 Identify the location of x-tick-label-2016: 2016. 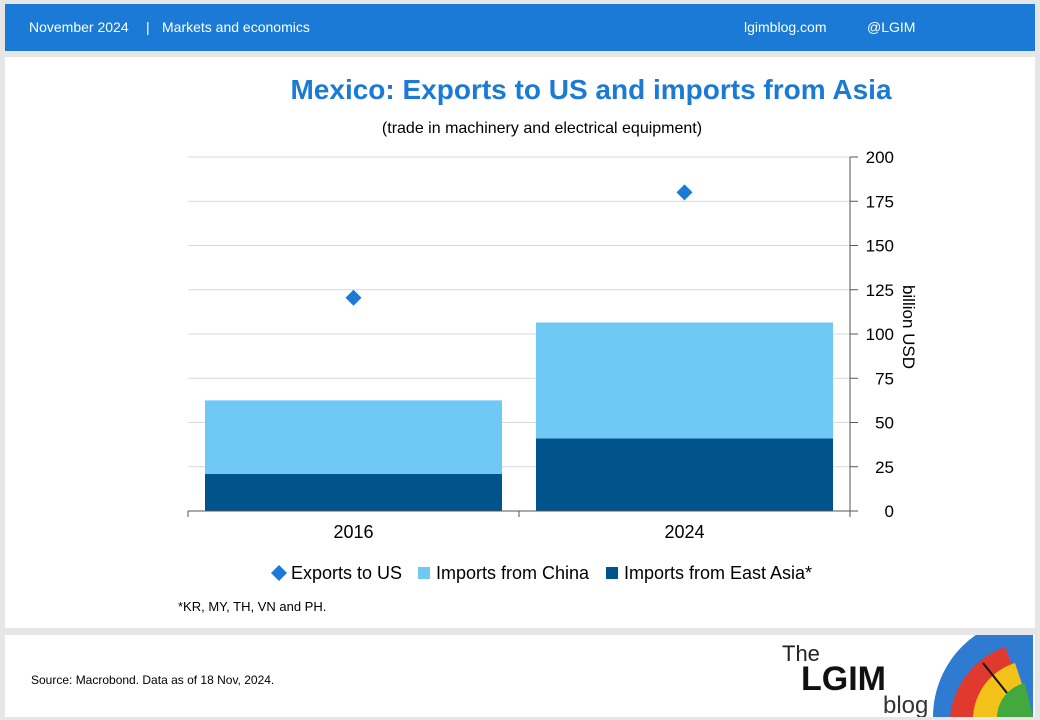
(353, 532).